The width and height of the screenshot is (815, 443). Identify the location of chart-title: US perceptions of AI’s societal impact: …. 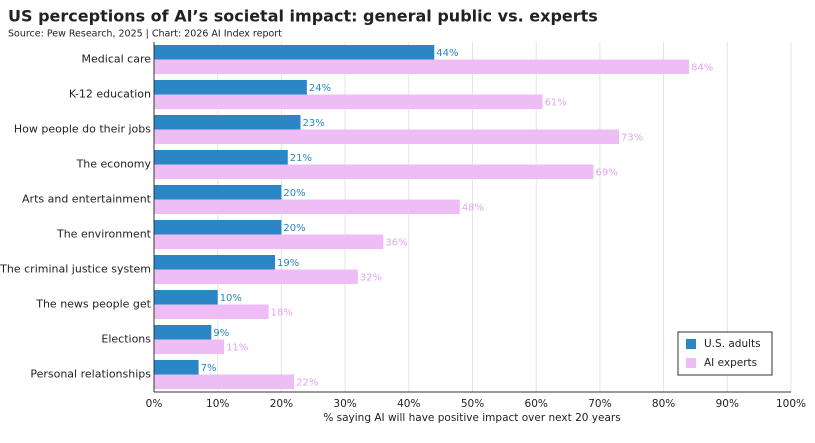
(303, 16).